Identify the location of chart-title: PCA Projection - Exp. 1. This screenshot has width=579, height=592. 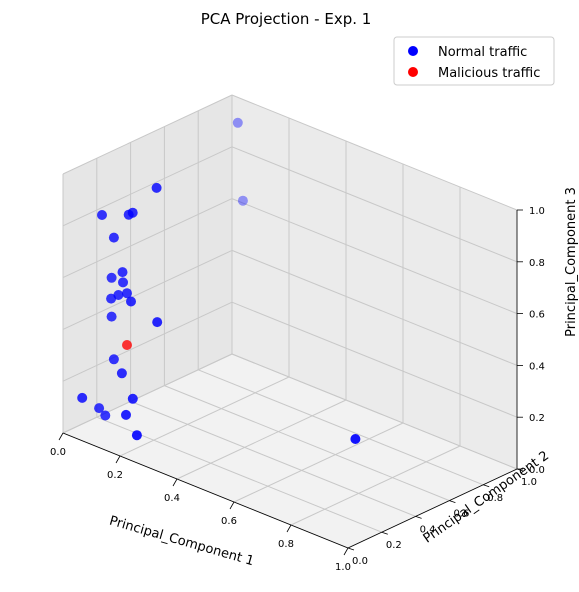
(286, 19).